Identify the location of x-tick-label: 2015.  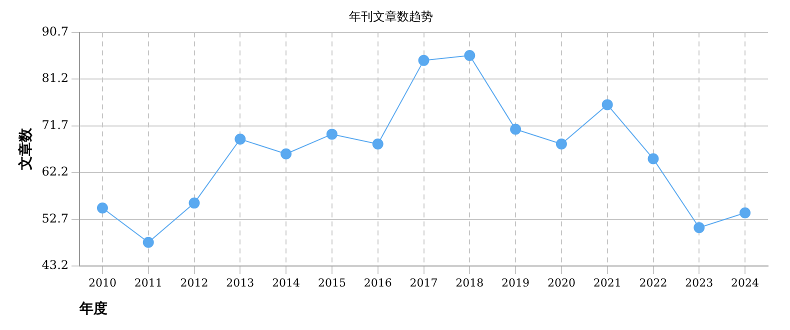
(332, 283).